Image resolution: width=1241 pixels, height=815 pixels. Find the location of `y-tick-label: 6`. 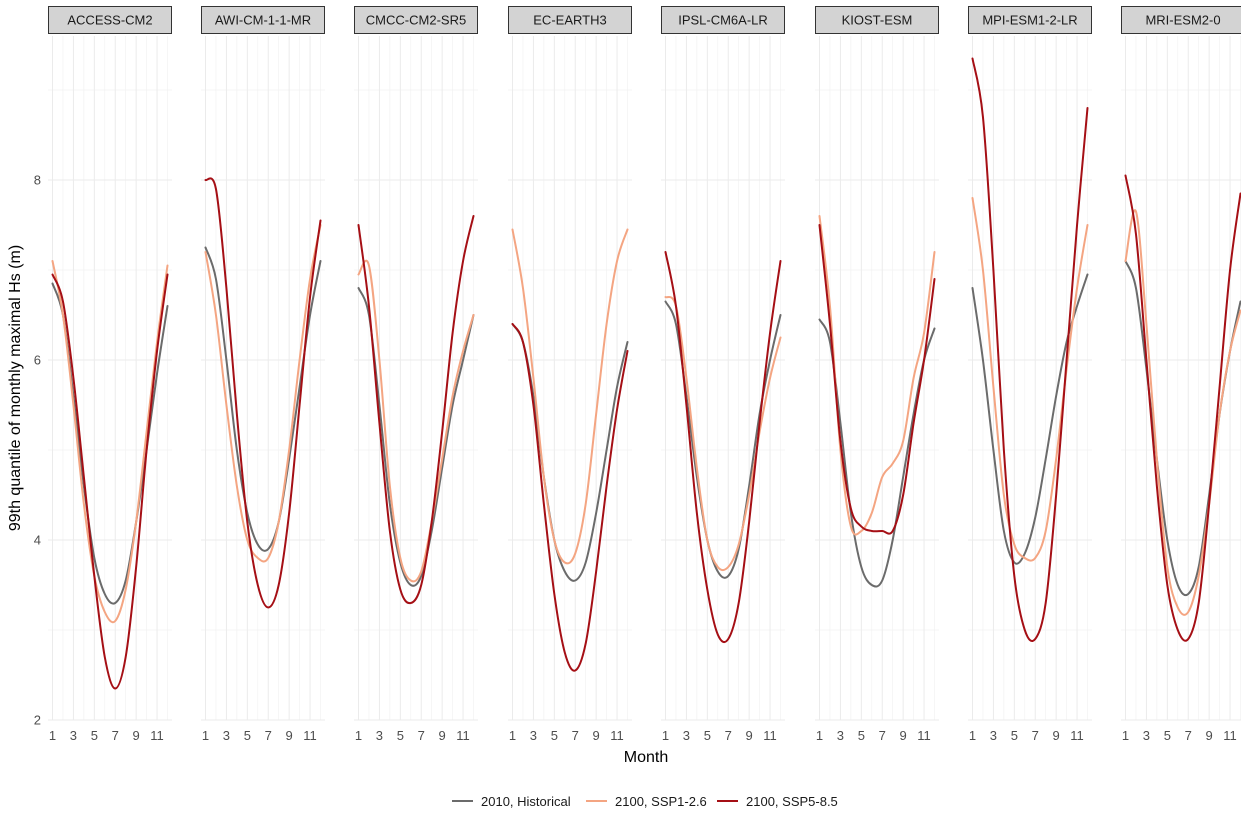

y-tick-label: 6 is located at coordinates (37, 360).